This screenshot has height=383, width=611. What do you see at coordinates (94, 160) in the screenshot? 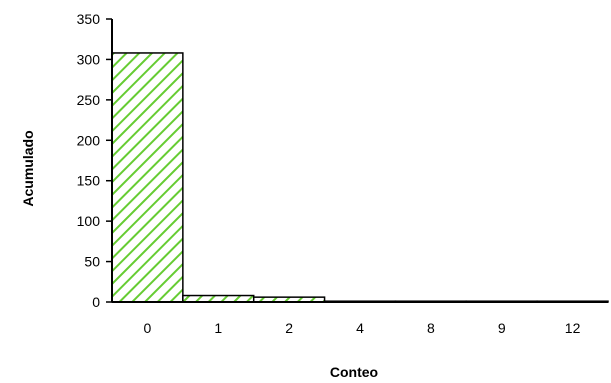
I see `y-axis-ticks: 0 50 100 150 200 250 300 350` at bounding box center [94, 160].